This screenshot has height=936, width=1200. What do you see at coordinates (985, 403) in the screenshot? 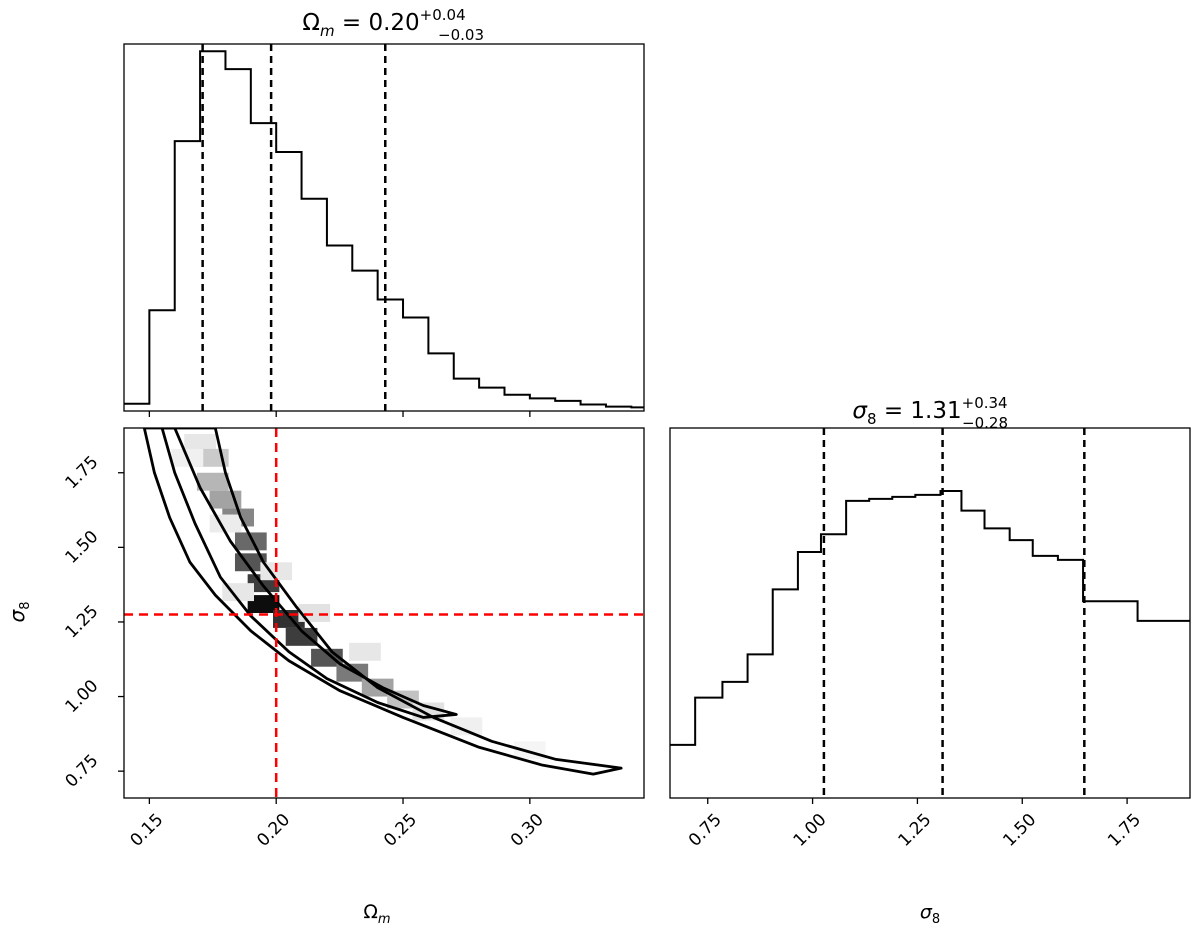
I see `sigma-8-title-upper-err: +0.34` at bounding box center [985, 403].